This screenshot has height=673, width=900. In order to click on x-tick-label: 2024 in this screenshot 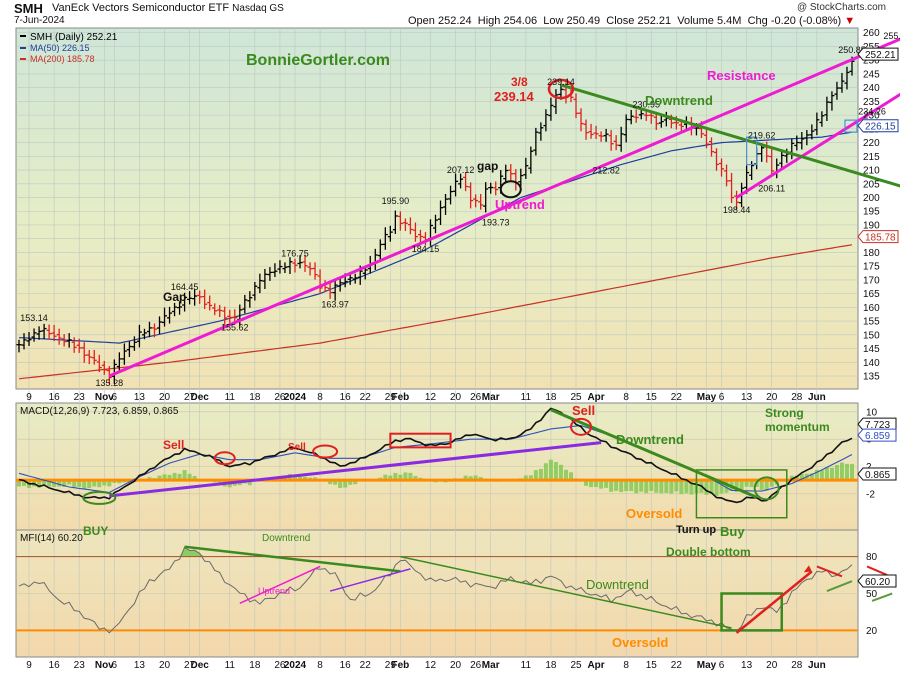, I will do `click(295, 397)`.